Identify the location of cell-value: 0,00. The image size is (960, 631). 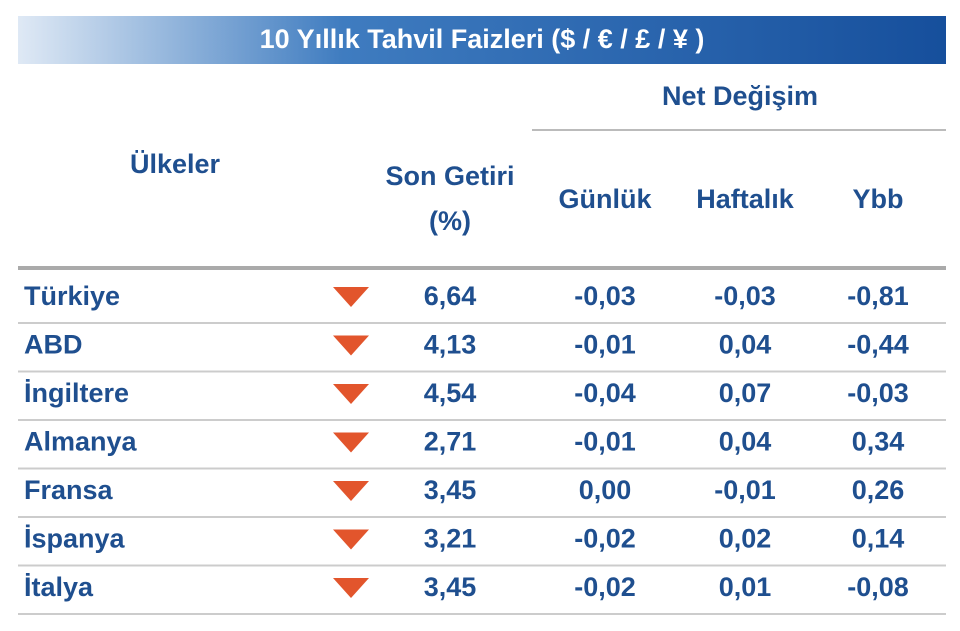
(605, 490).